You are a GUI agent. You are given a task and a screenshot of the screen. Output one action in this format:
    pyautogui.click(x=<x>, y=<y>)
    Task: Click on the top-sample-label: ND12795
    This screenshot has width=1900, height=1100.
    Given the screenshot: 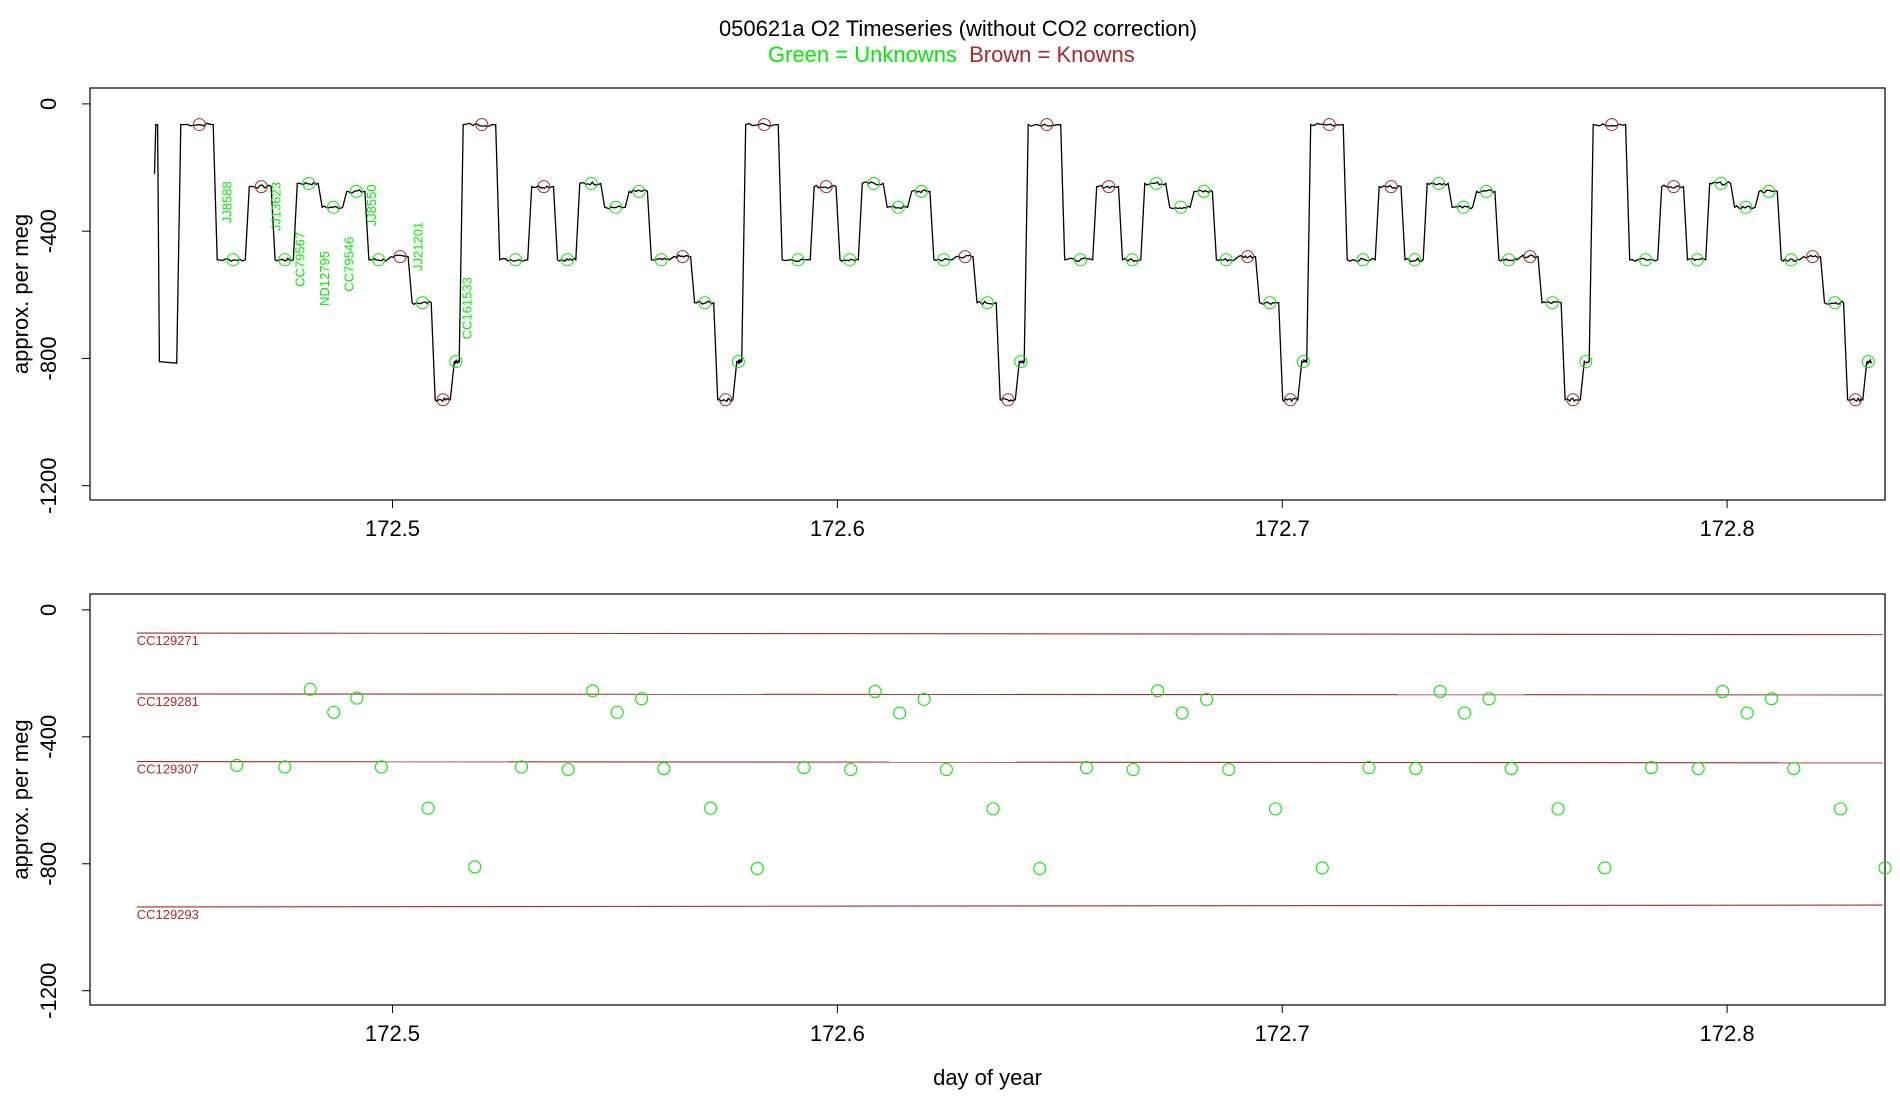 What is the action you would take?
    pyautogui.click(x=324, y=278)
    